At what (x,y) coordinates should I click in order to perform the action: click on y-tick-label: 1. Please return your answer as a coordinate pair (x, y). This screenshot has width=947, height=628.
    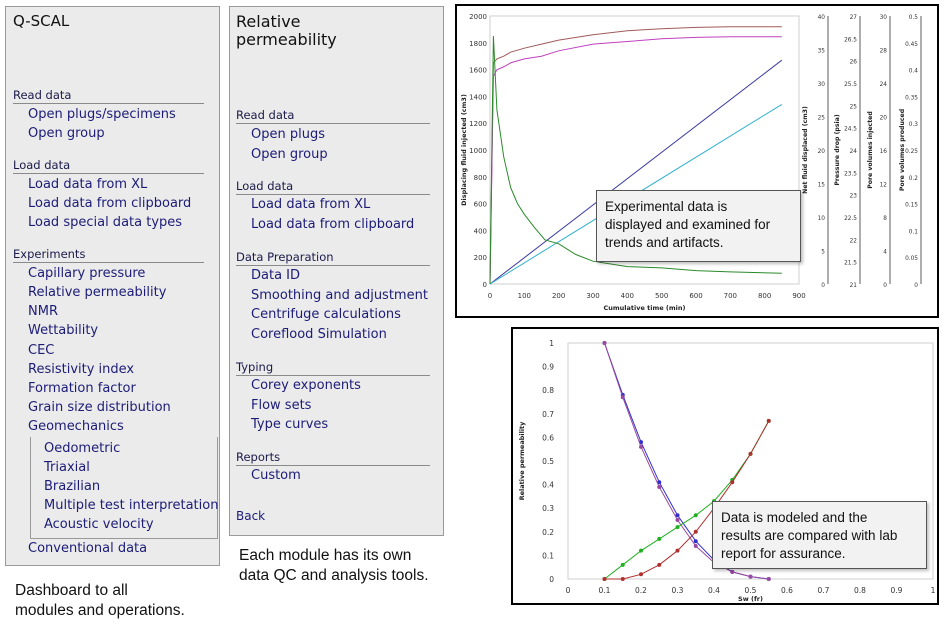
    Looking at the image, I should click on (551, 343).